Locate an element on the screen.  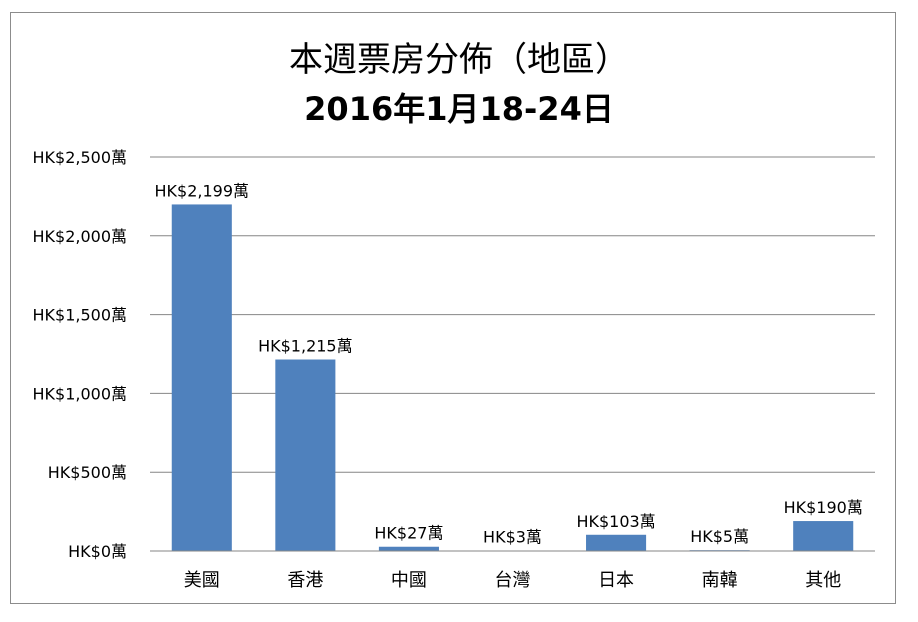
x-tick-label: 其他 is located at coordinates (823, 580).